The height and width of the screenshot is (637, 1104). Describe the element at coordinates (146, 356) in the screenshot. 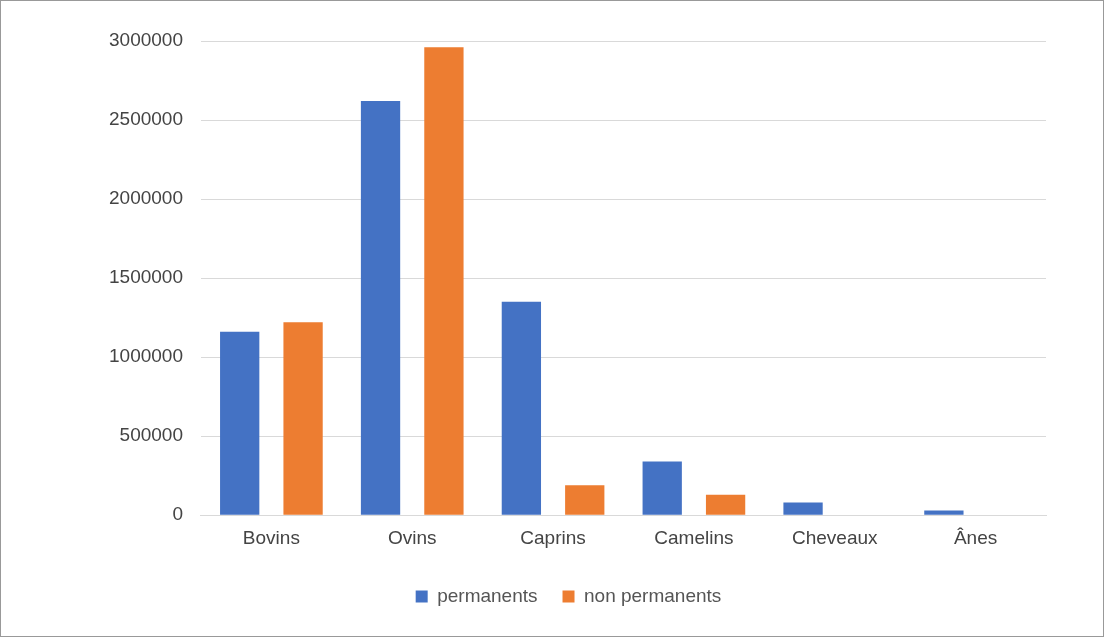

I see `y-tick-label: 1000000` at that location.